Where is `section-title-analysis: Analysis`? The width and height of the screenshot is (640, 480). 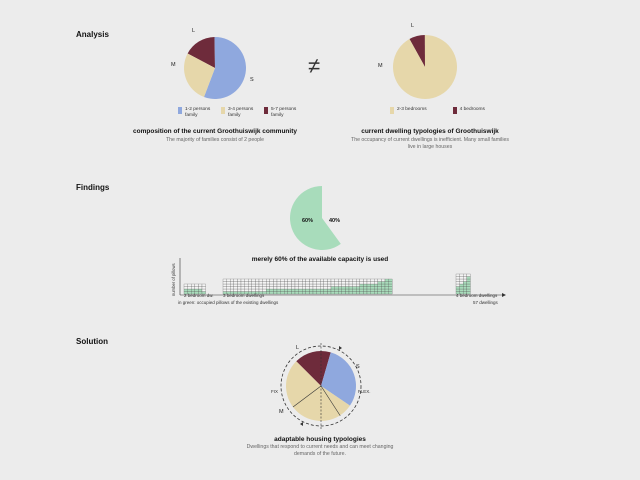
section-title-analysis: Analysis is located at coordinates (92, 34).